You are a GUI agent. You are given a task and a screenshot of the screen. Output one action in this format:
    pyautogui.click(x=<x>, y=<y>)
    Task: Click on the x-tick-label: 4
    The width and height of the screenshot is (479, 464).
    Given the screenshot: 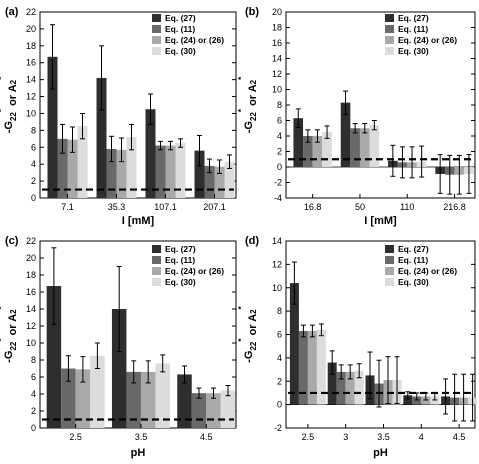 What is the action you would take?
    pyautogui.click(x=421, y=437)
    